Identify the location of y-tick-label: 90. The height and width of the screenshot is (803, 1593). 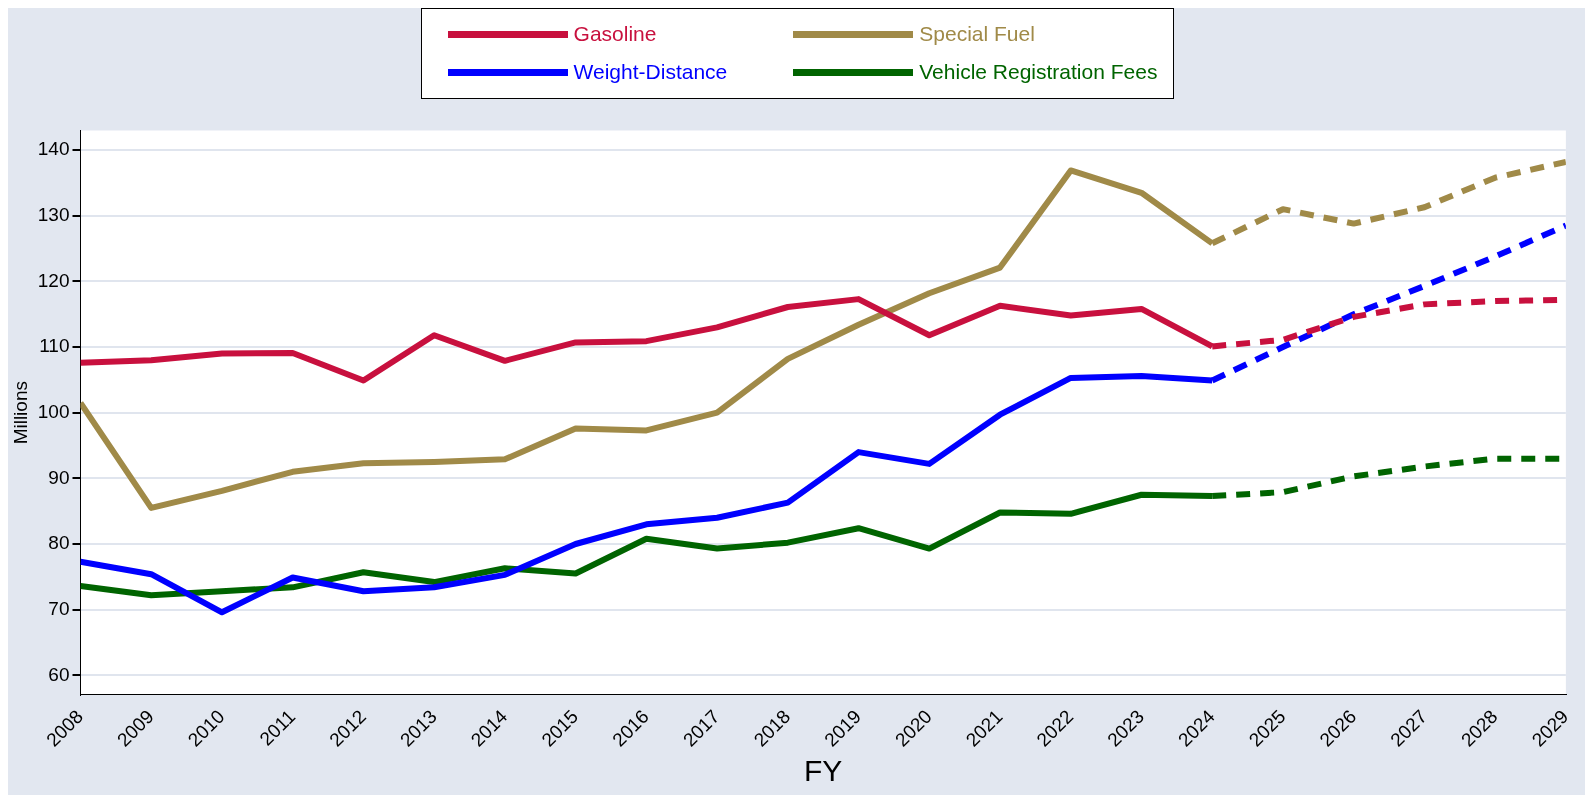
(59, 477).